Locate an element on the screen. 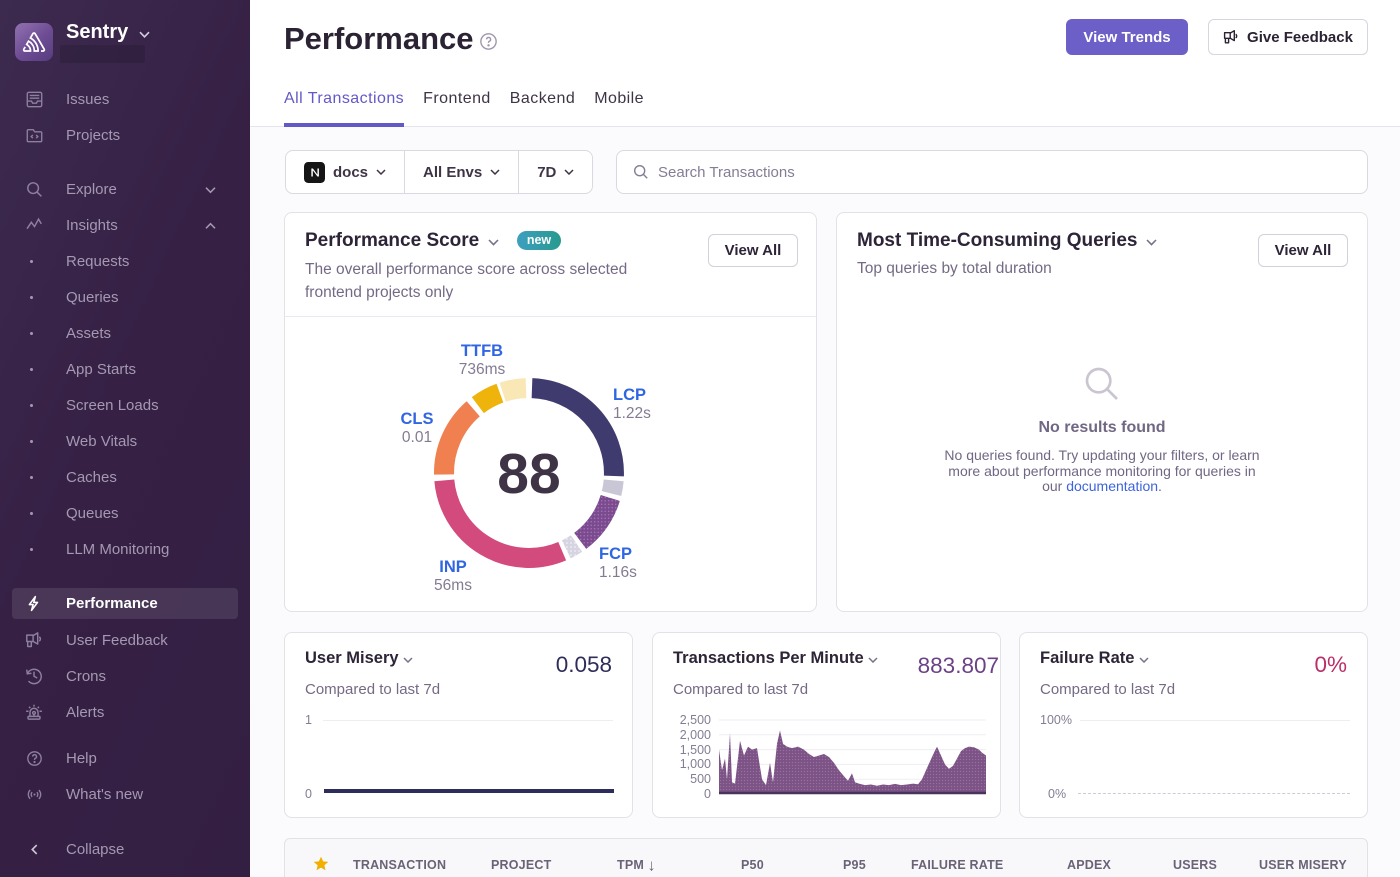 This screenshot has width=1400, height=877. svg-text: 1.22s is located at coordinates (632, 413).